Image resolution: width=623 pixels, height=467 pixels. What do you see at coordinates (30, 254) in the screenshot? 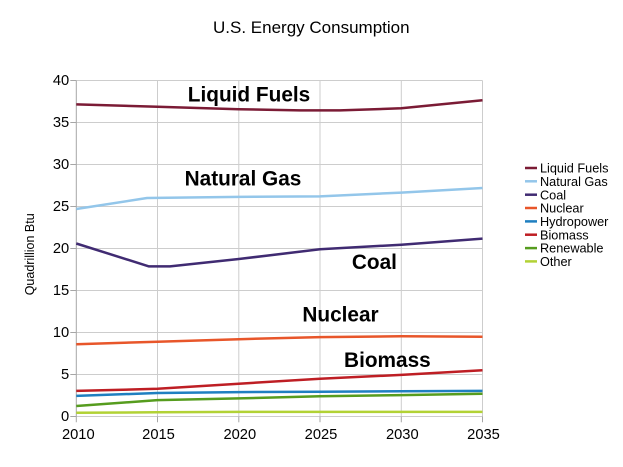
I see `svg-text: Quadrillion Btu` at bounding box center [30, 254].